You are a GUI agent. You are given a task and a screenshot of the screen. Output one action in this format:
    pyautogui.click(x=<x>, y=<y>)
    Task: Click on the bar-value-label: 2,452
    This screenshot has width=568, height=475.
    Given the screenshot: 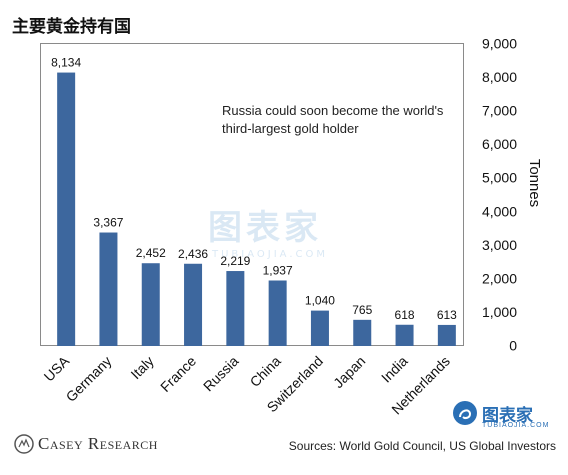 What is the action you would take?
    pyautogui.click(x=151, y=253)
    